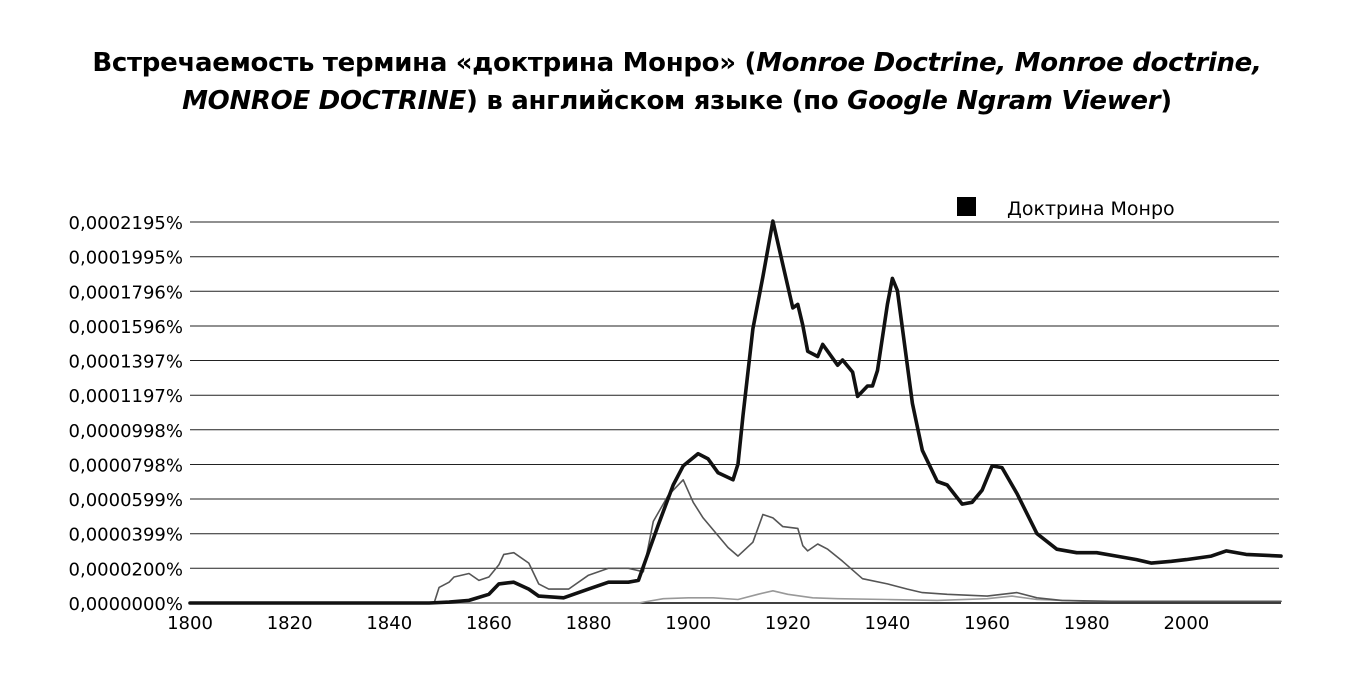 This screenshot has height=700, width=1354. I want to click on legend: Доктрина Монро, so click(1066, 208).